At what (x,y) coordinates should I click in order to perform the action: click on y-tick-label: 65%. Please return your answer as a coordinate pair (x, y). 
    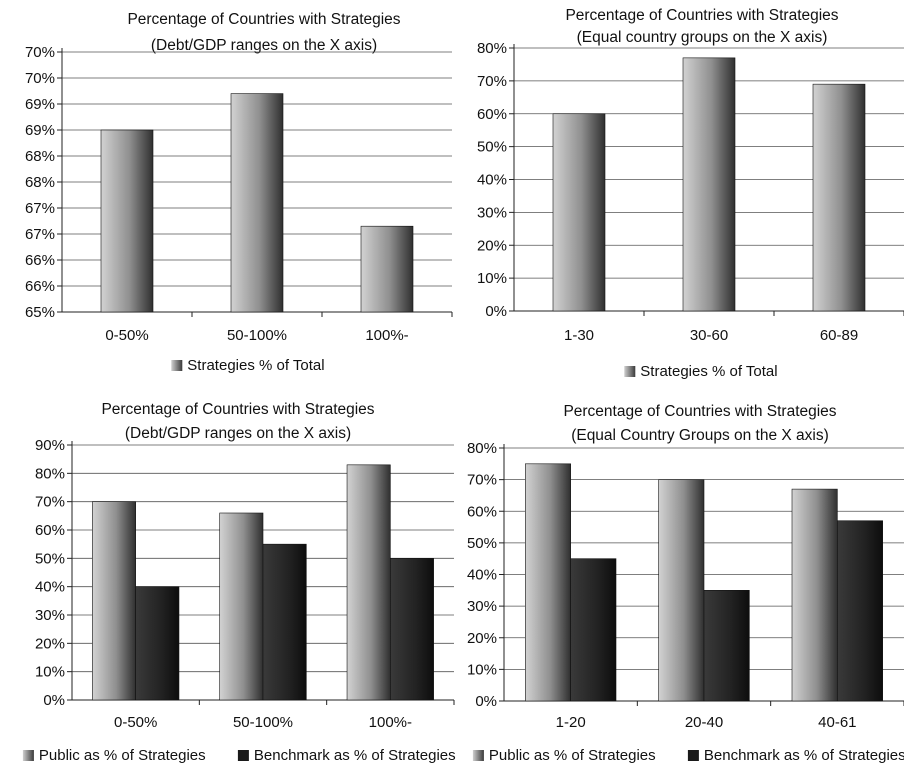
    Looking at the image, I should click on (40, 312).